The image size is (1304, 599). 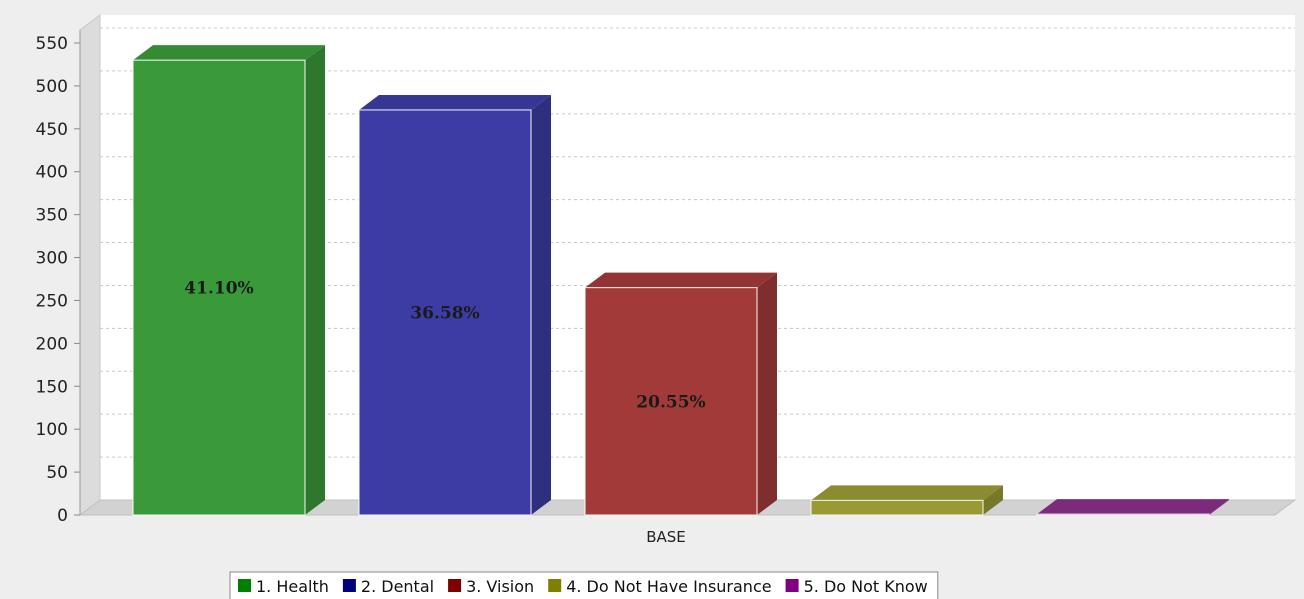 I want to click on y-axis: 0 50 100 150 200 250 300 350 400 450 500 550, so click(x=58, y=278).